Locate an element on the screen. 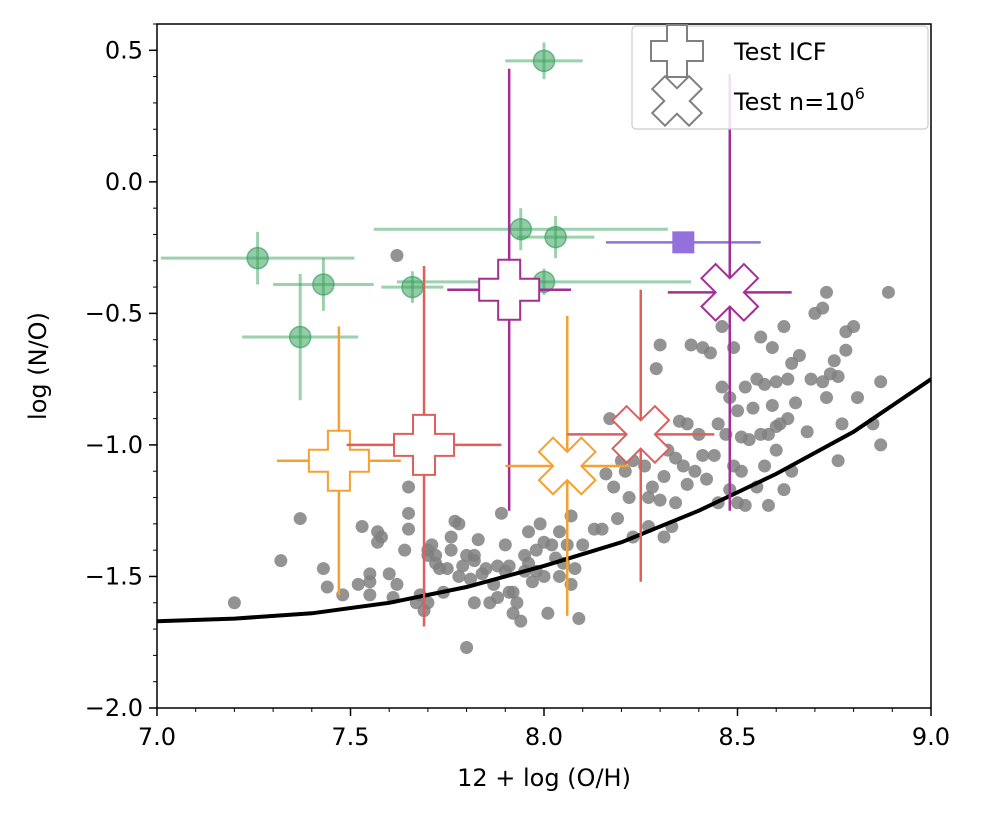 This screenshot has height=817, width=981. legend-label-test-density-exponent: 6 is located at coordinates (860, 93).